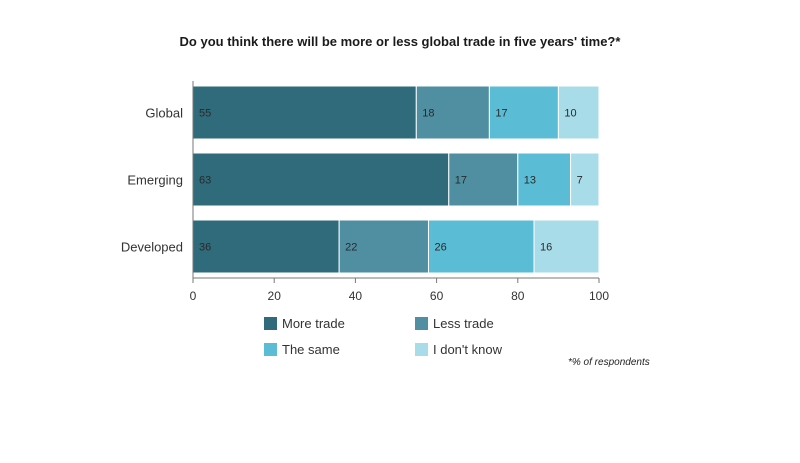 The width and height of the screenshot is (800, 463). Describe the element at coordinates (530, 181) in the screenshot. I see `data-label: 13` at that location.